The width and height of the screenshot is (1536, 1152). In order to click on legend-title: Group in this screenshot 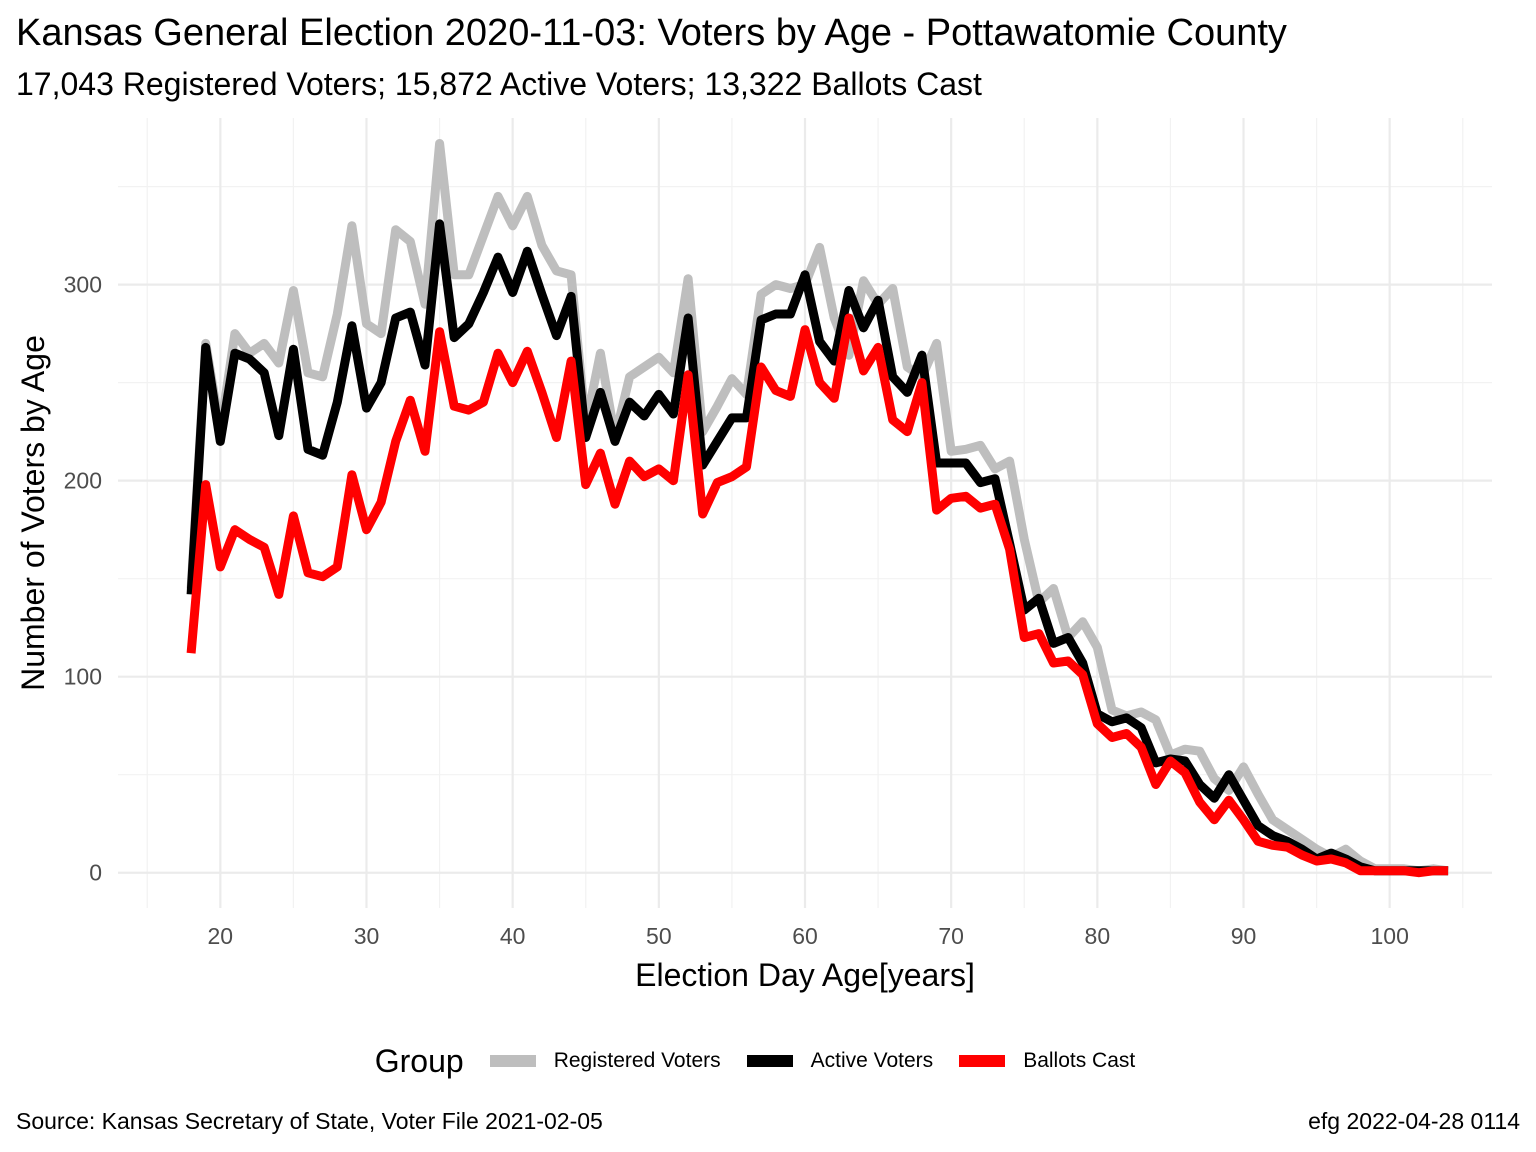, I will do `click(419, 1060)`.